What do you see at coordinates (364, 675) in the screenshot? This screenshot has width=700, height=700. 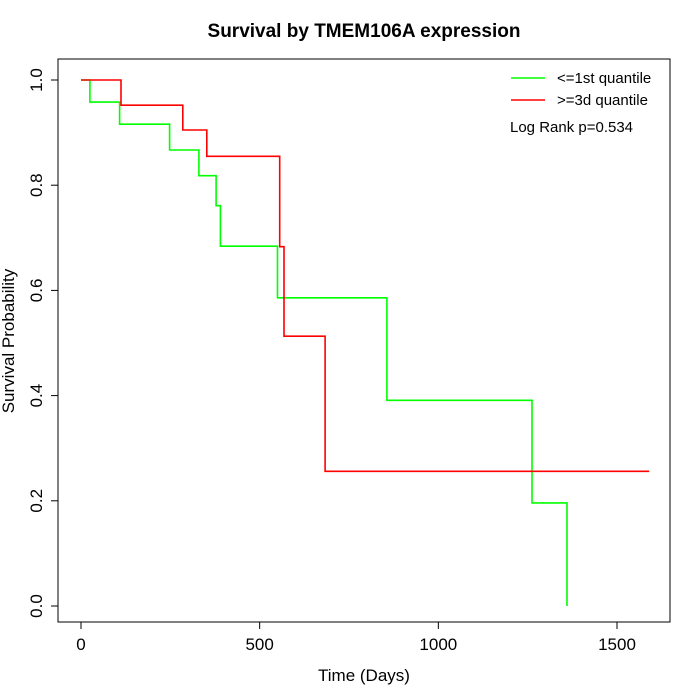 I see `x-axis-label: Time (Days)` at bounding box center [364, 675].